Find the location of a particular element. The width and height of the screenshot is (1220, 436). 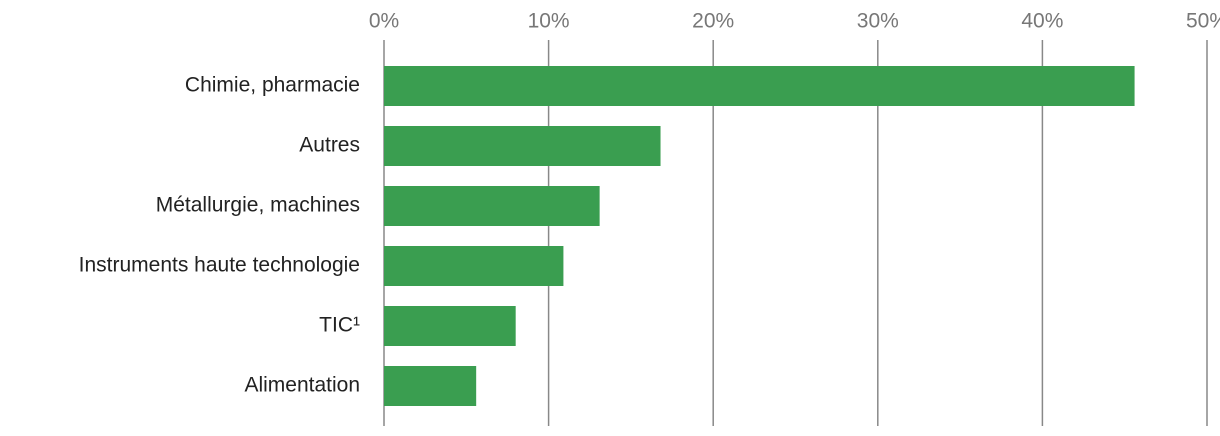

y-tick-label: Alimentation is located at coordinates (302, 385).